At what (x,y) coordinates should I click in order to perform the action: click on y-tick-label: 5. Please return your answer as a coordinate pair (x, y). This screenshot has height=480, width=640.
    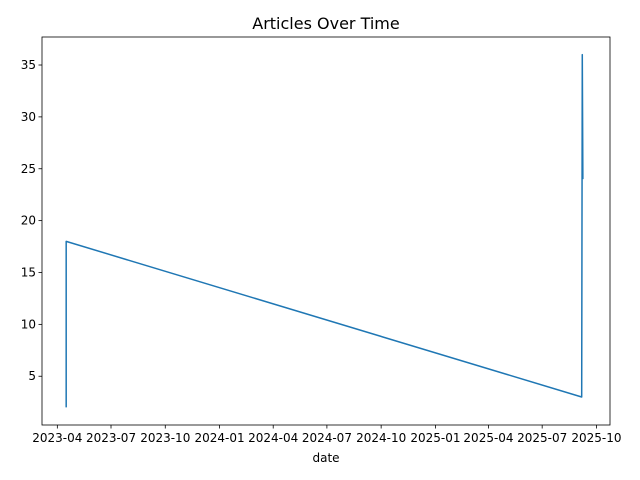
    Looking at the image, I should click on (32, 376).